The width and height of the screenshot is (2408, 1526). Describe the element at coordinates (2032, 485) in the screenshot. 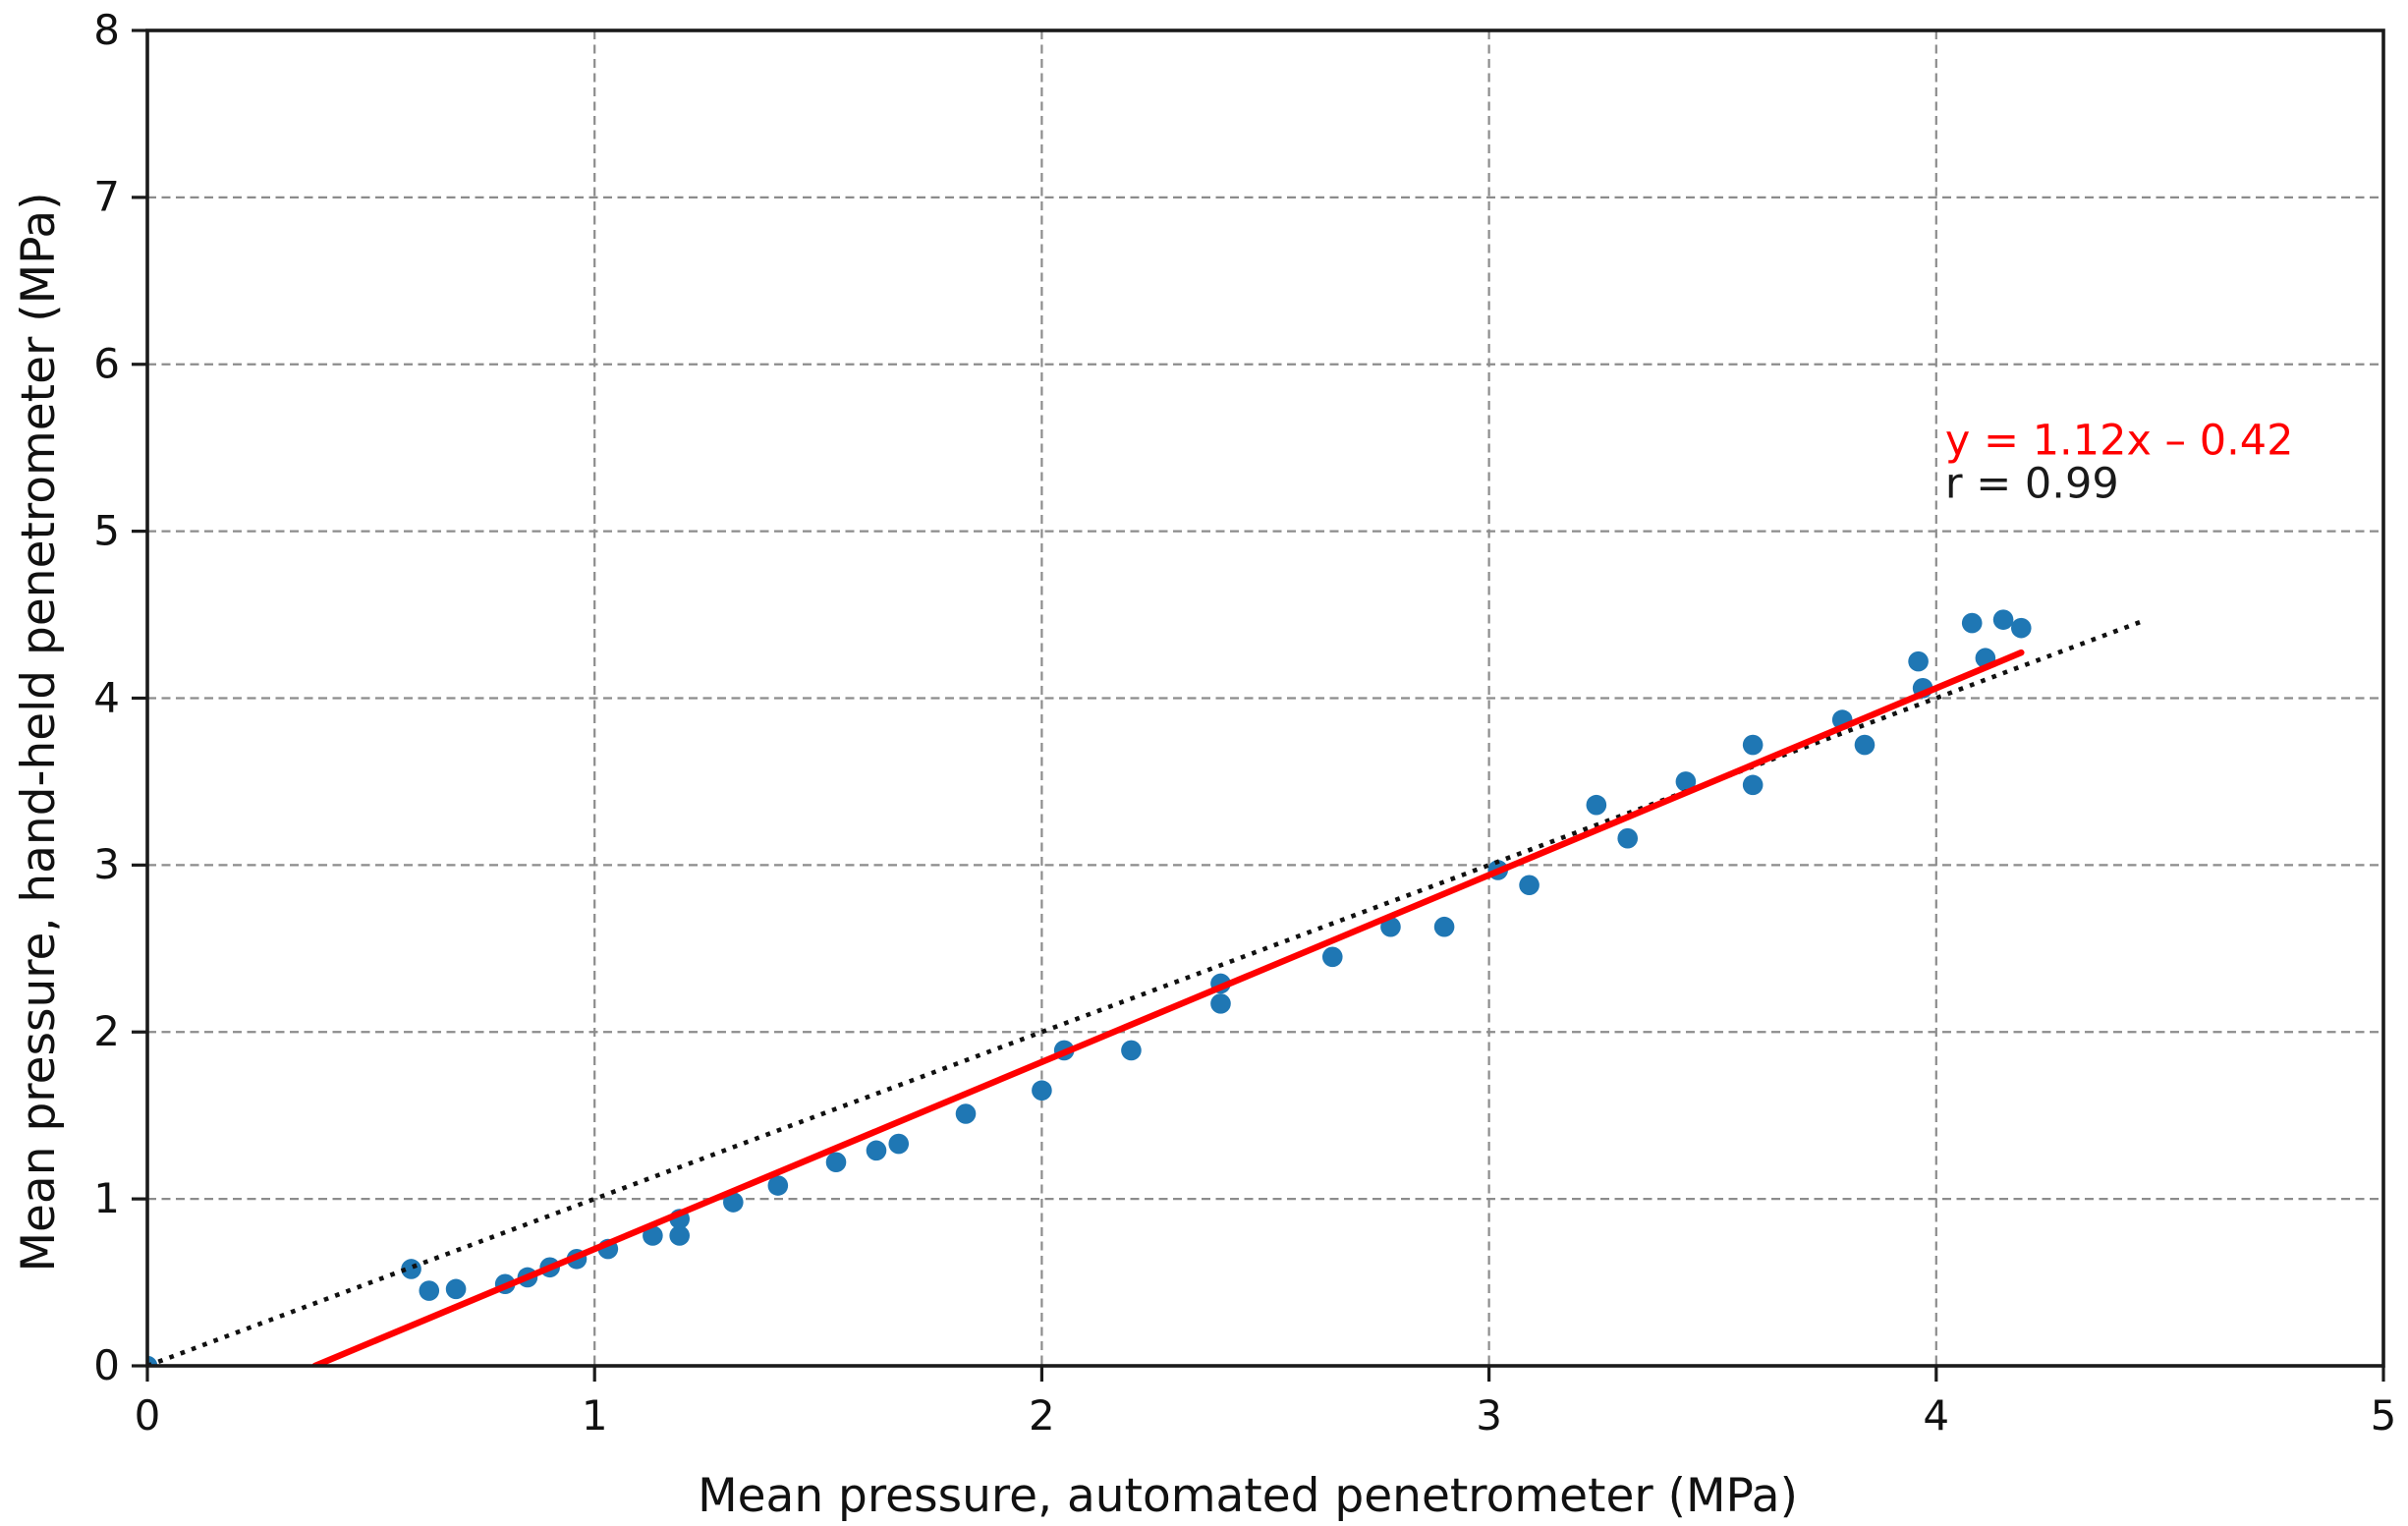

I see `correlation-annotation: r = 0.99` at that location.